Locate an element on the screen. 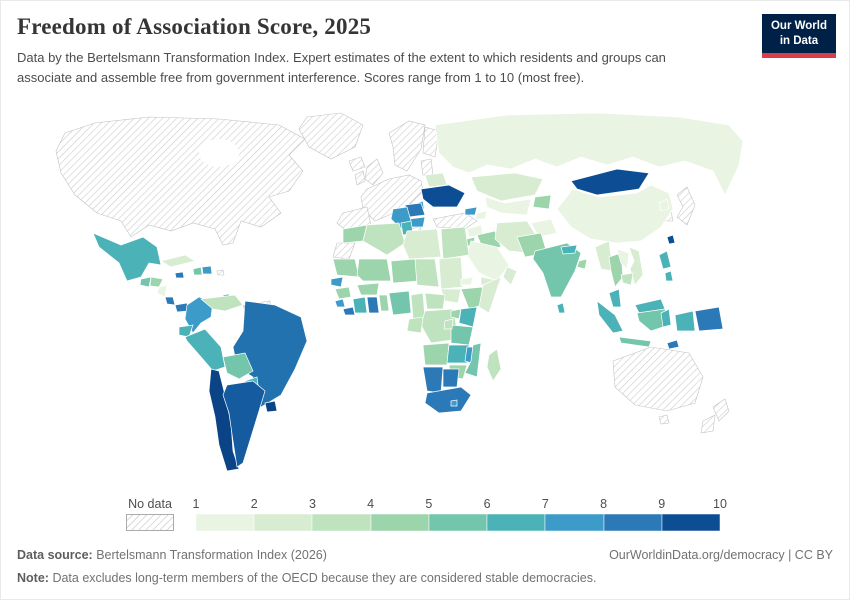 The image size is (850, 600). region-haiti is located at coordinates (197, 271).